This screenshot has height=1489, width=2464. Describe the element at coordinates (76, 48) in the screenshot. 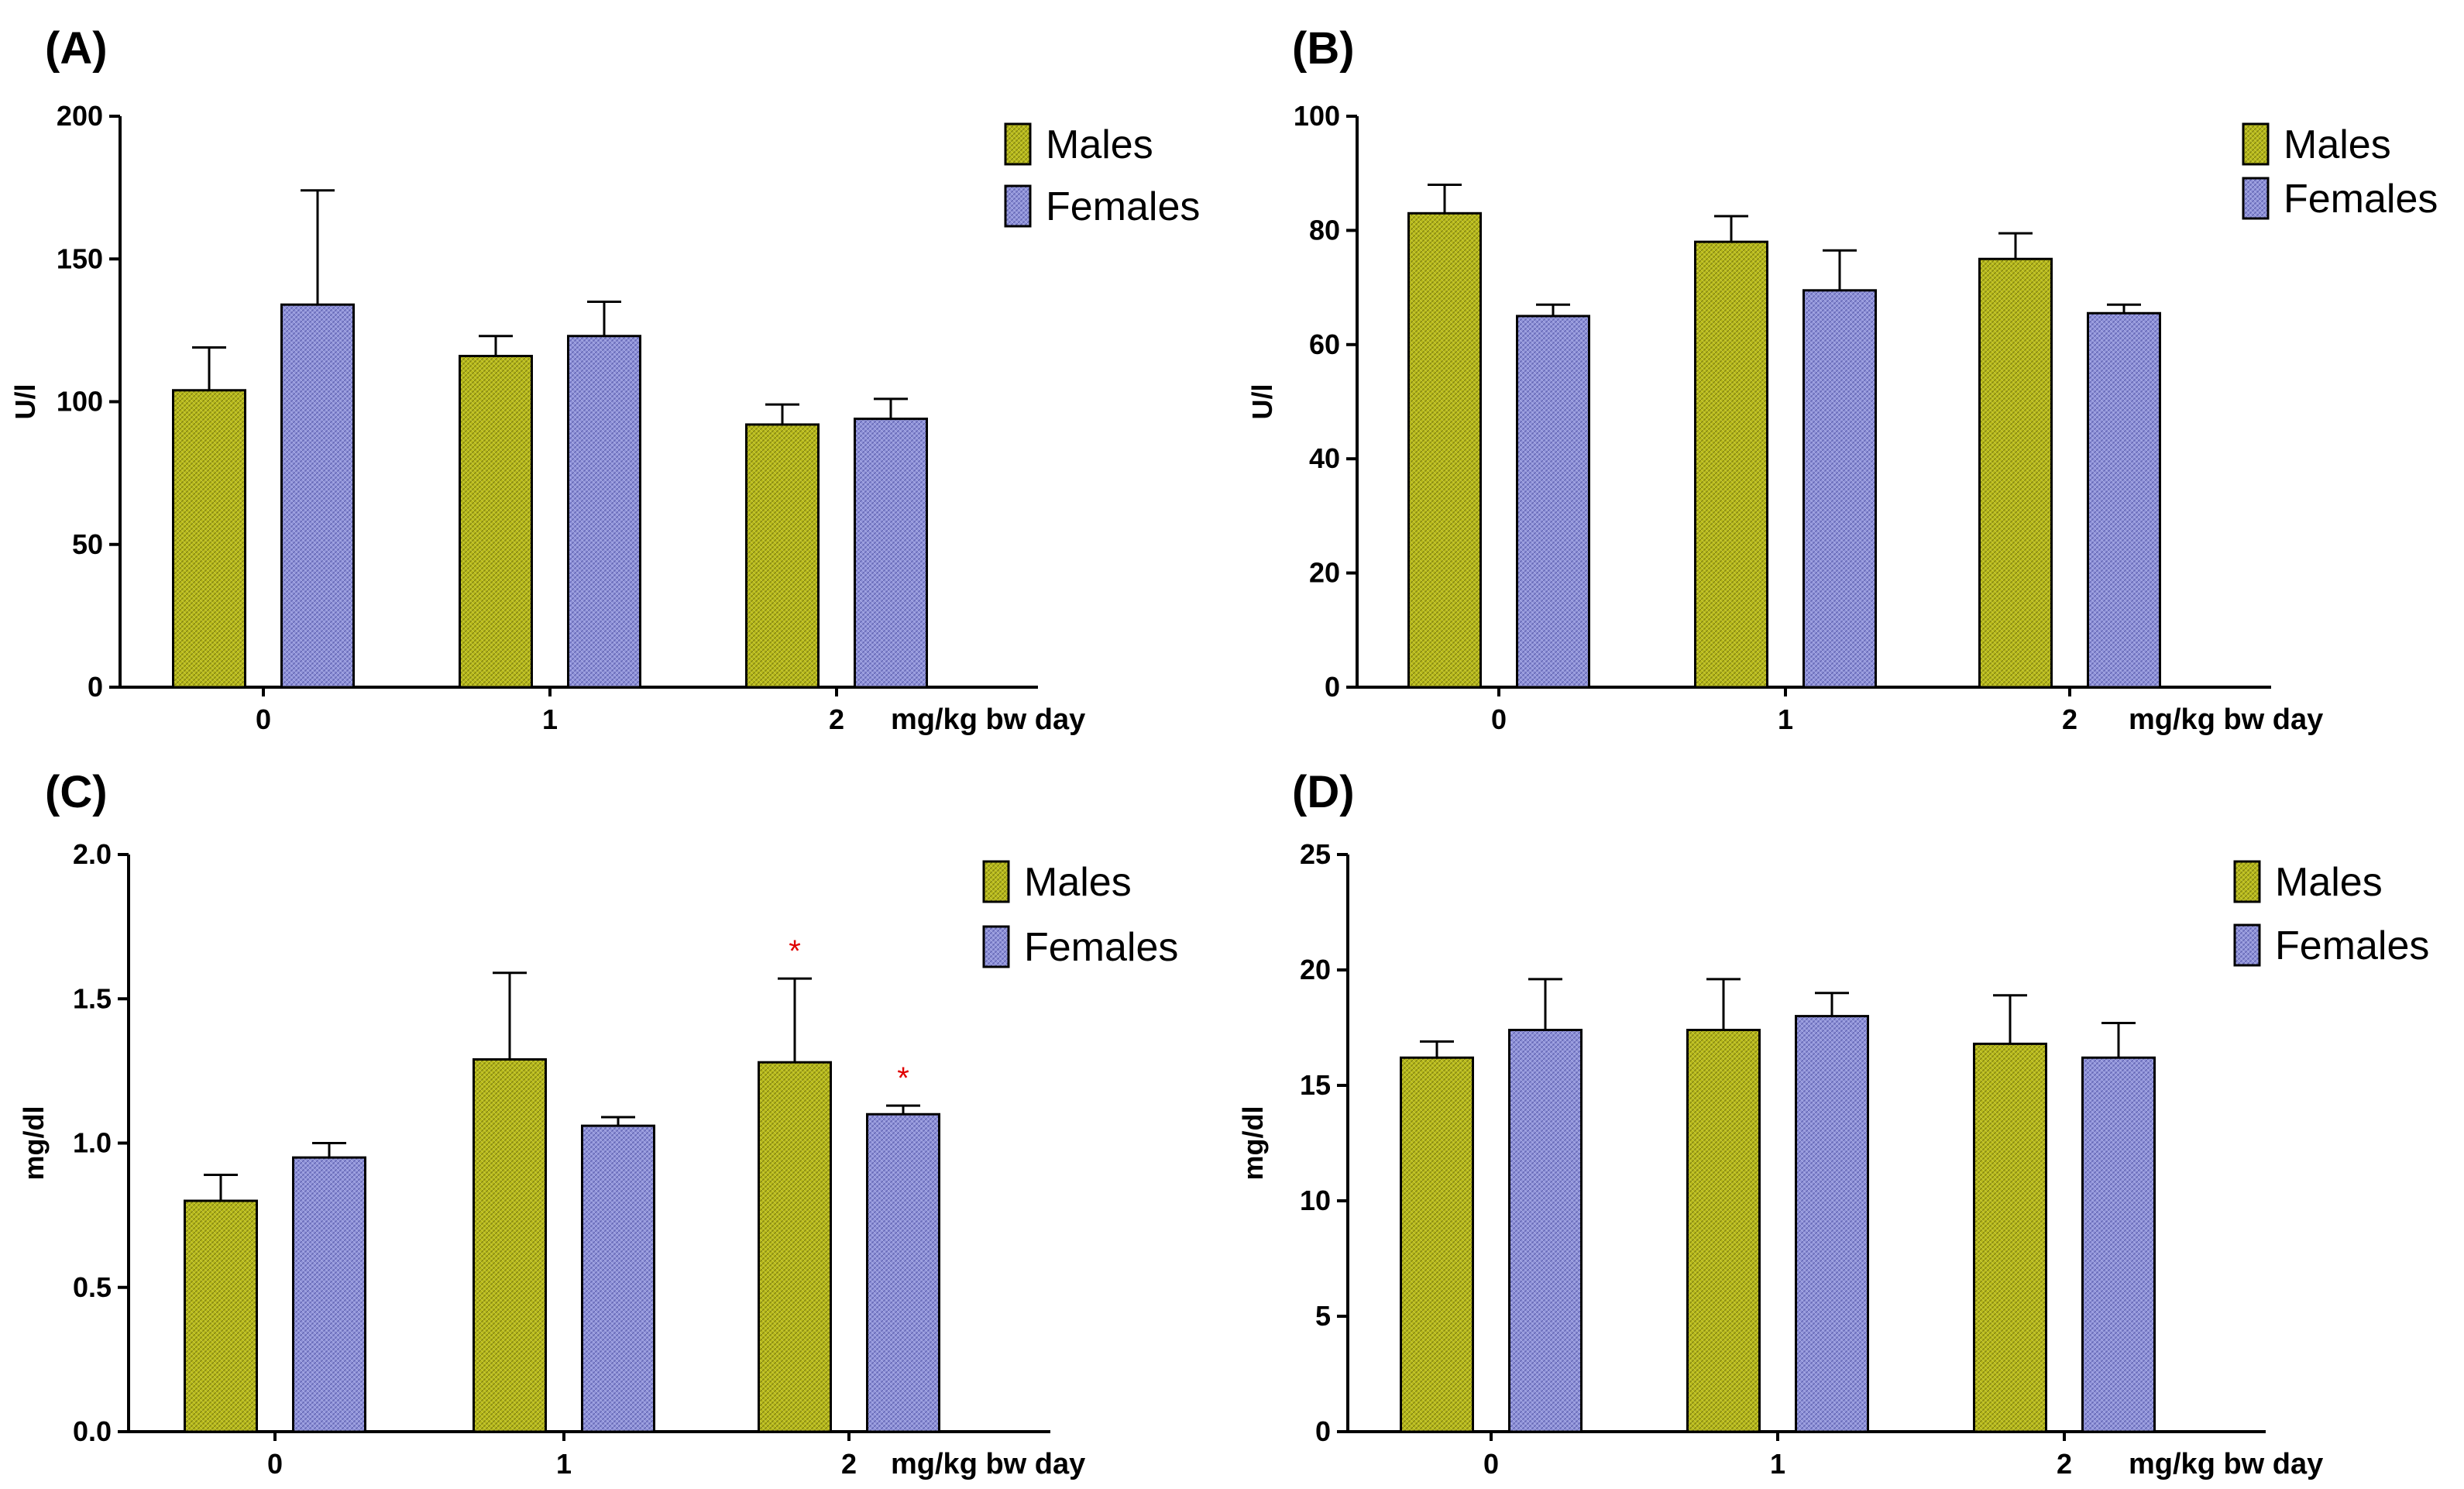

I see `panel-label: (A)` at that location.